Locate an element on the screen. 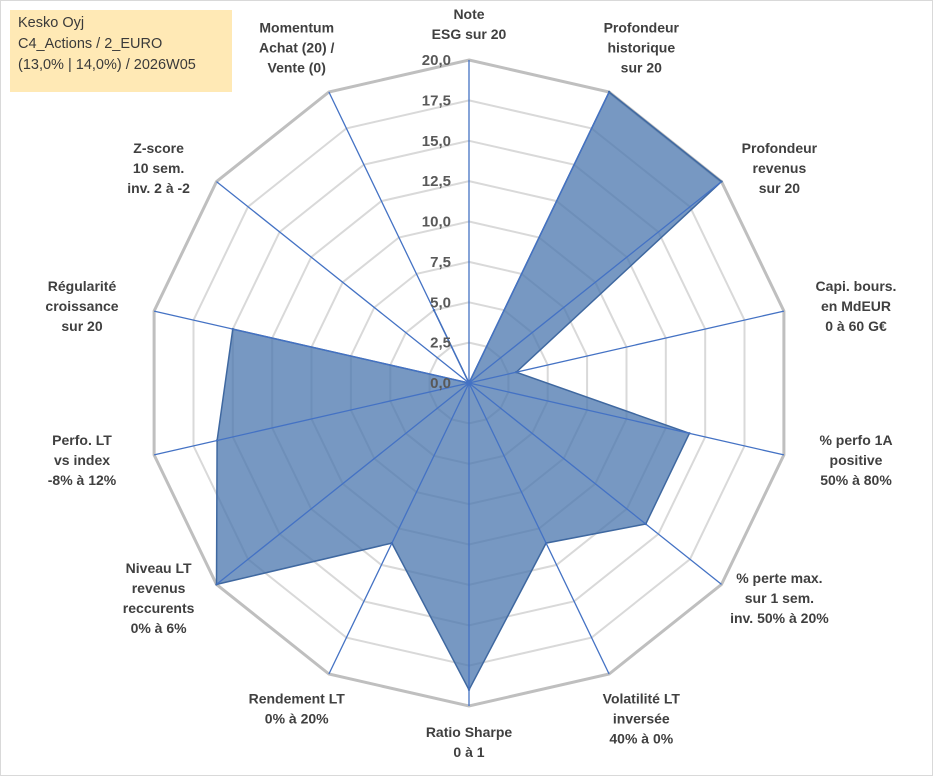  axis-label: inversée is located at coordinates (641, 719).